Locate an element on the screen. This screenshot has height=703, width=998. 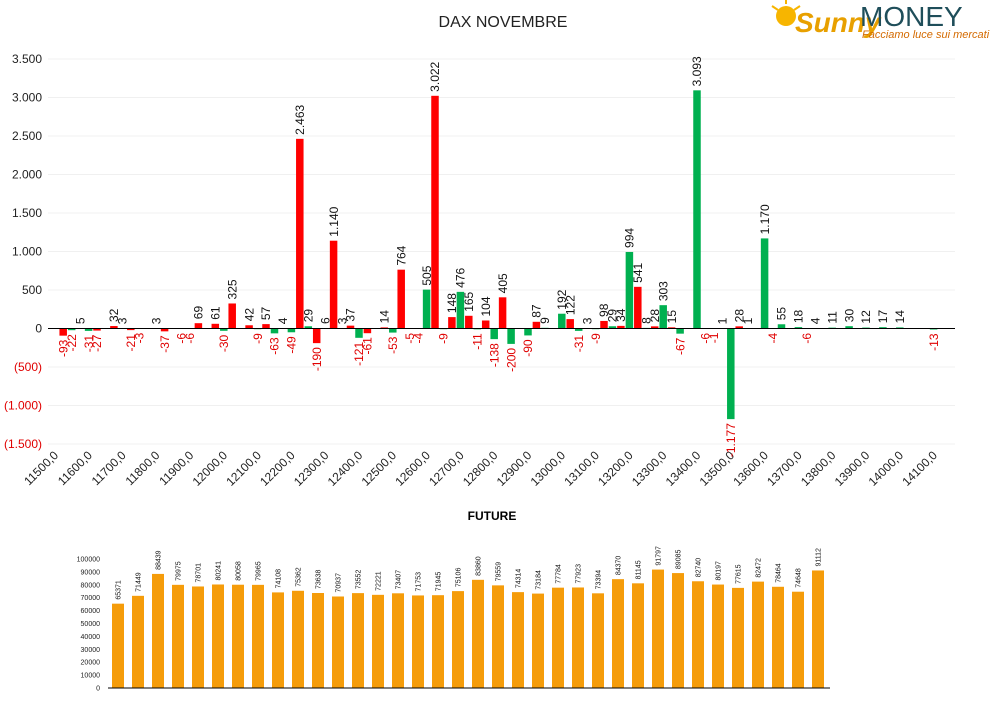
x-tick-label: 12000,0 is located at coordinates (210, 468).